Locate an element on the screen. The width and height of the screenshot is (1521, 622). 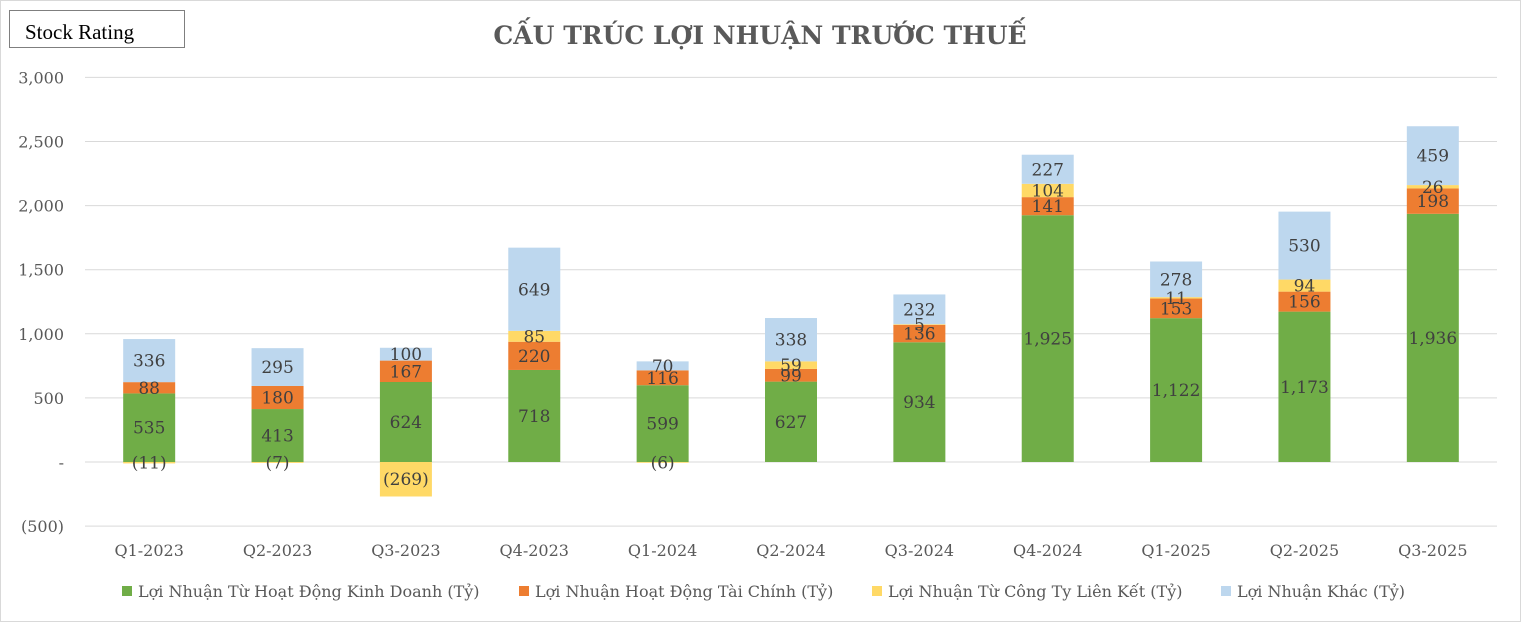
x-tick-label: Q2-2024 is located at coordinates (790, 550).